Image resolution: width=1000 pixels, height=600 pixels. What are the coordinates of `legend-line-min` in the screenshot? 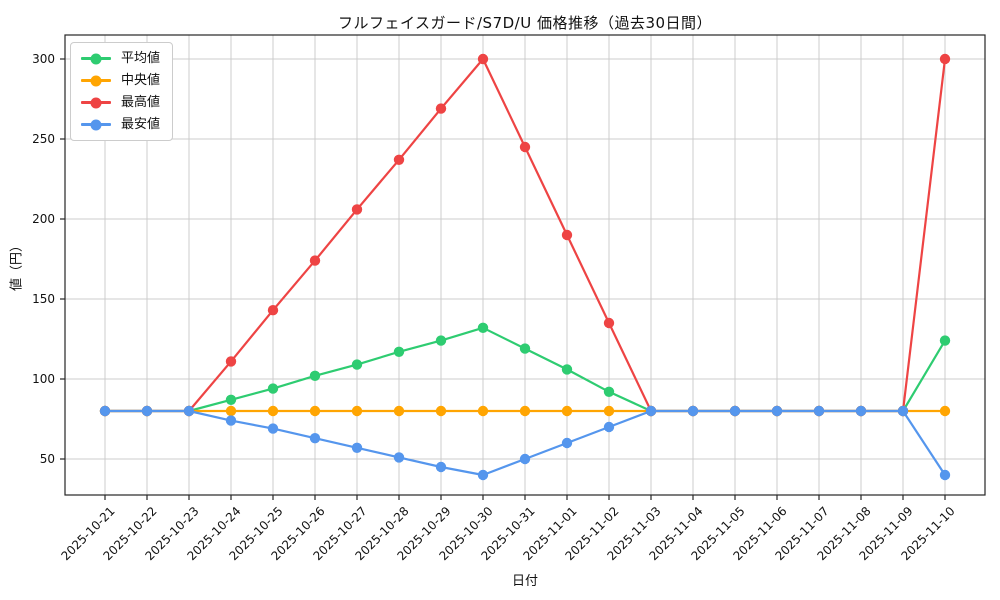 It's located at (96, 124).